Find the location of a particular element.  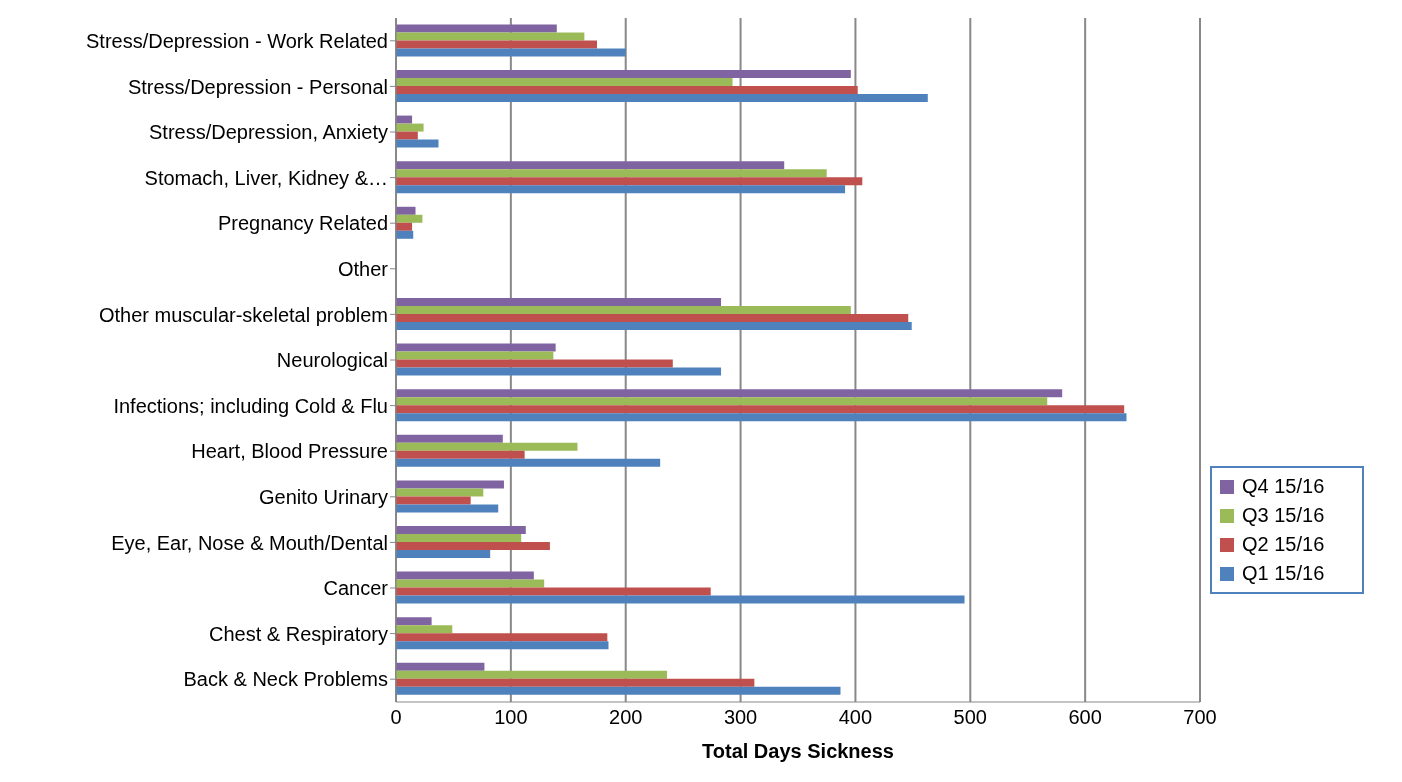

legend-label: Q2 15/16 is located at coordinates (1283, 544).